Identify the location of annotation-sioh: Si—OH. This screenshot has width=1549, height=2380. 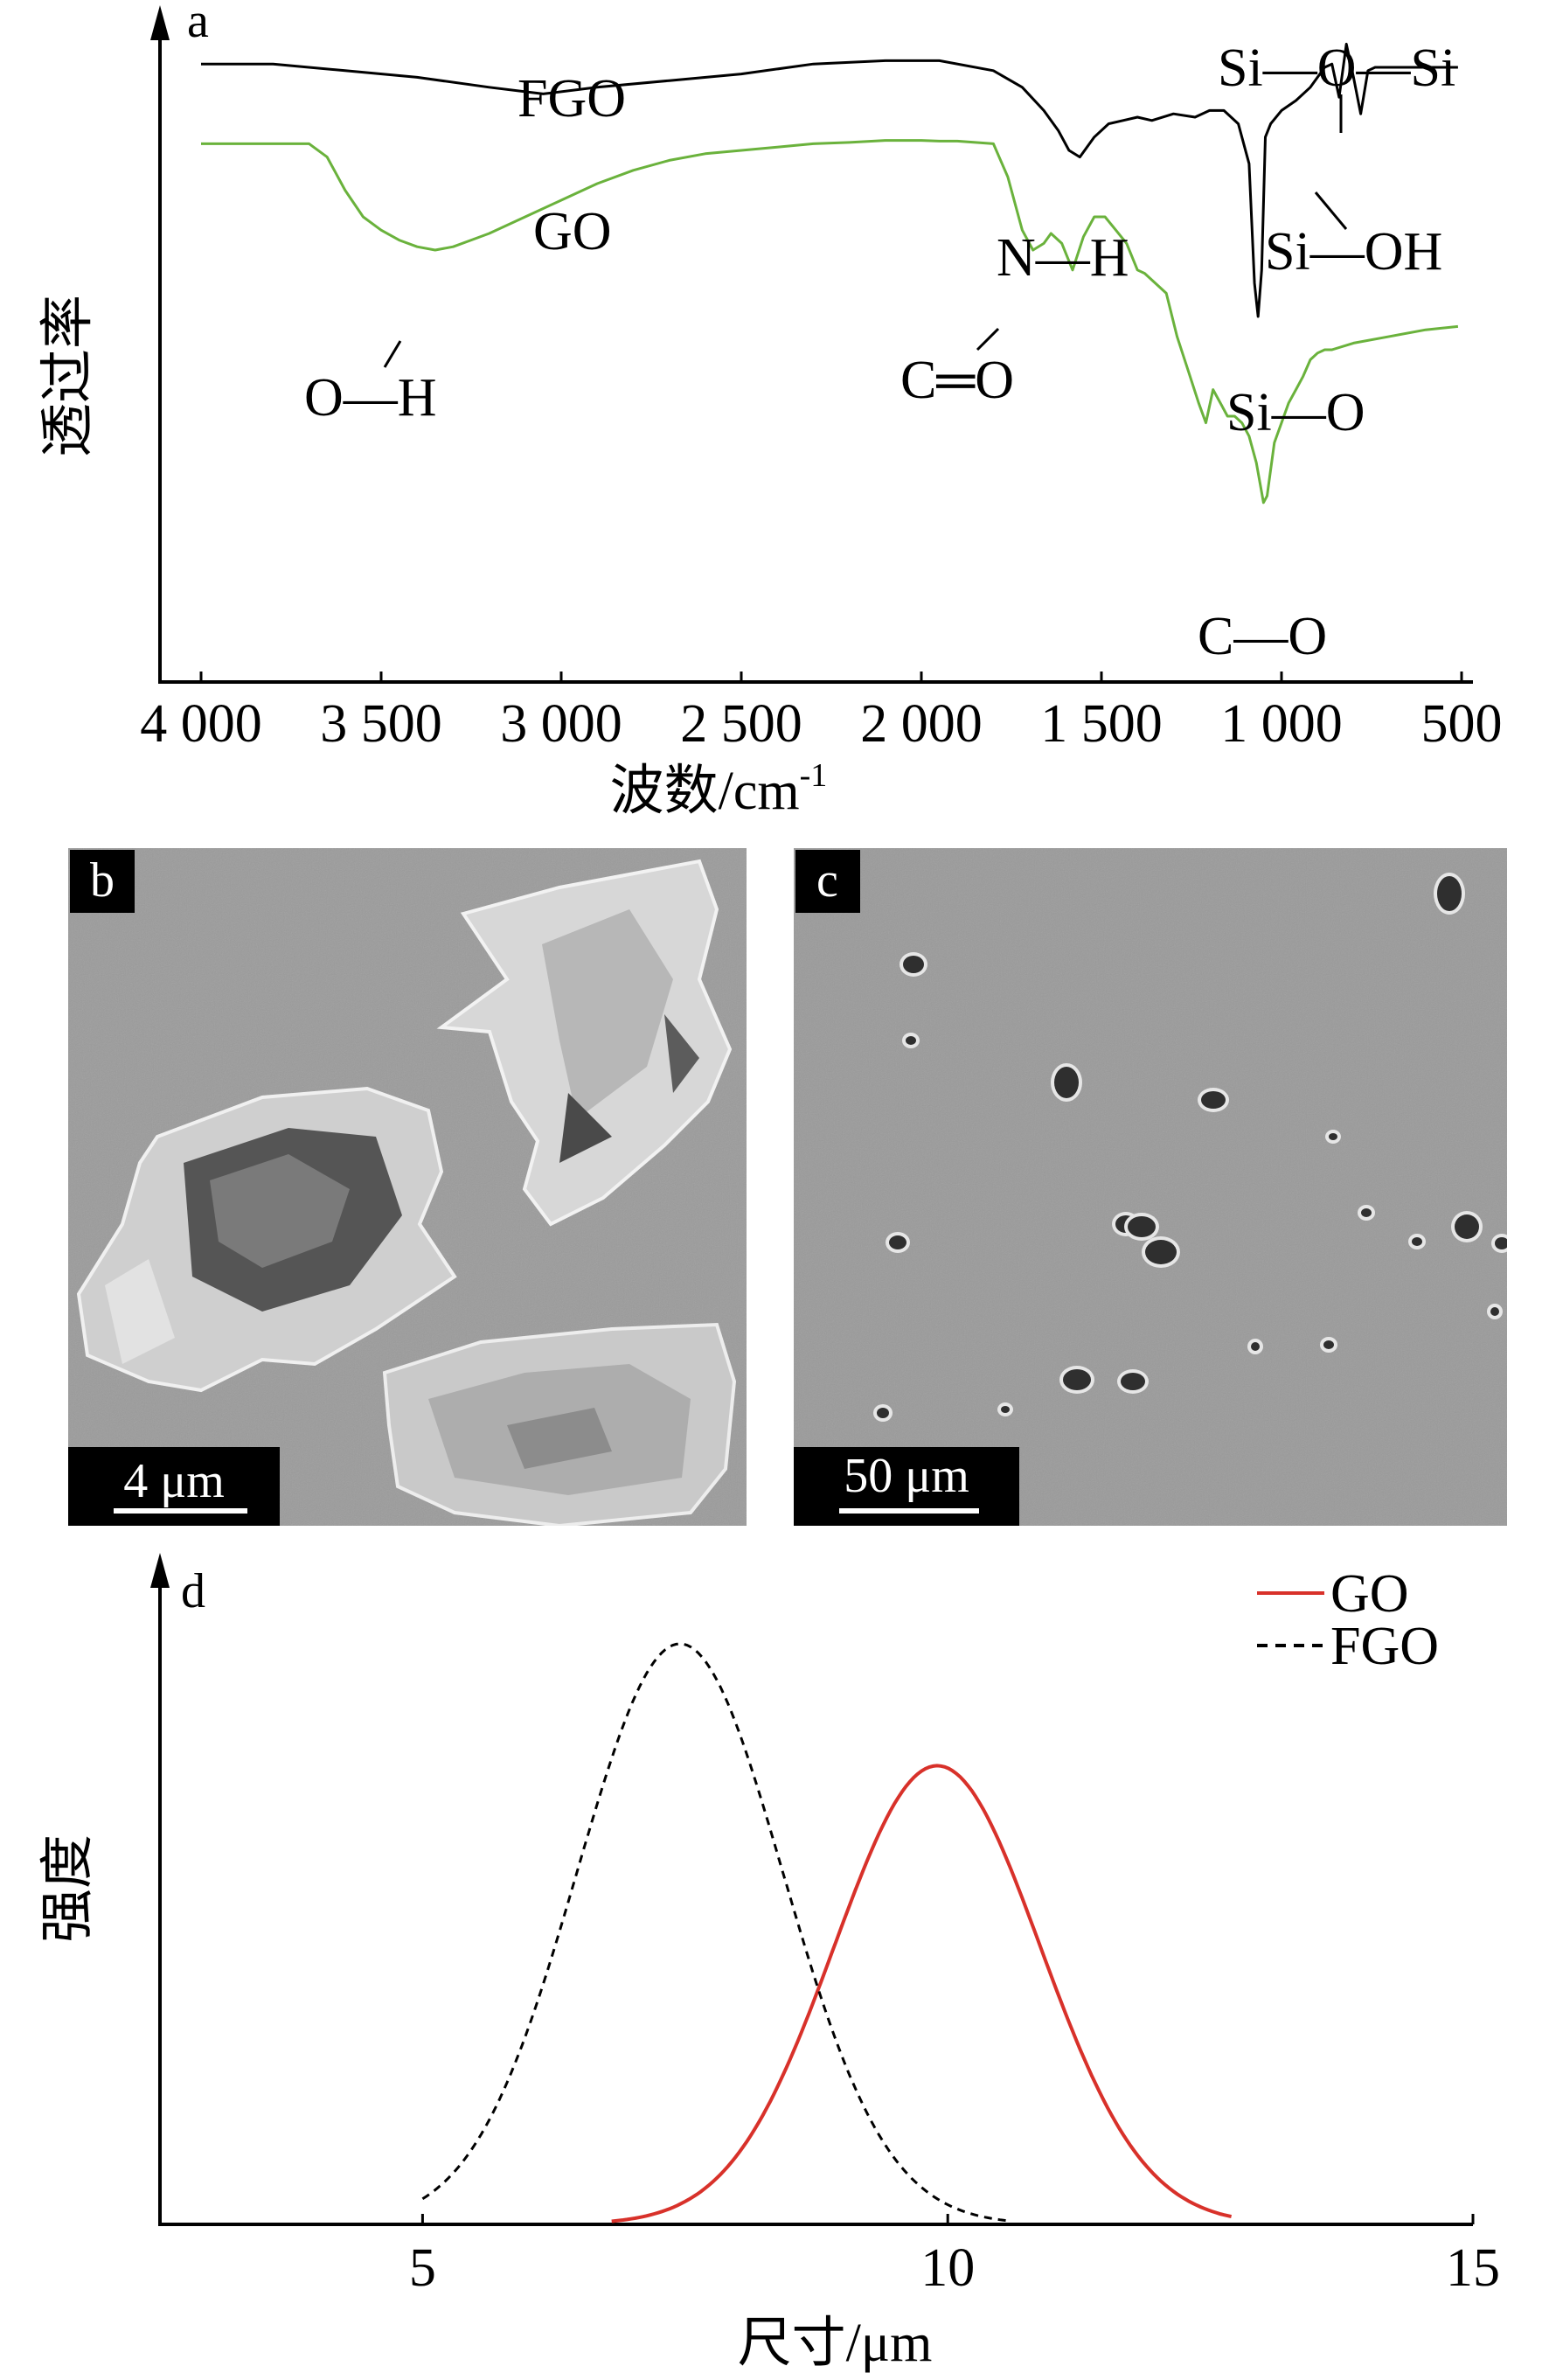
(1354, 252).